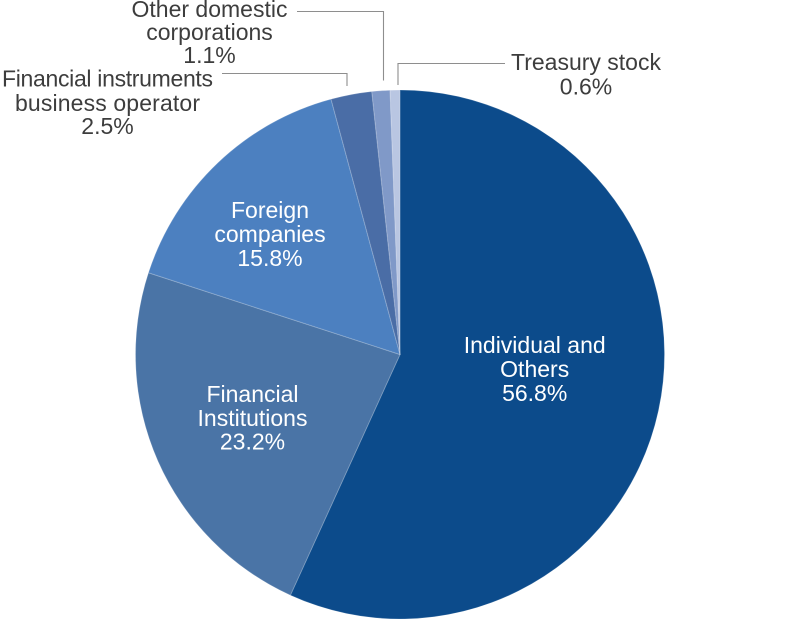 The height and width of the screenshot is (622, 800). Describe the element at coordinates (107, 103) in the screenshot. I see `svg-text: business operator` at that location.